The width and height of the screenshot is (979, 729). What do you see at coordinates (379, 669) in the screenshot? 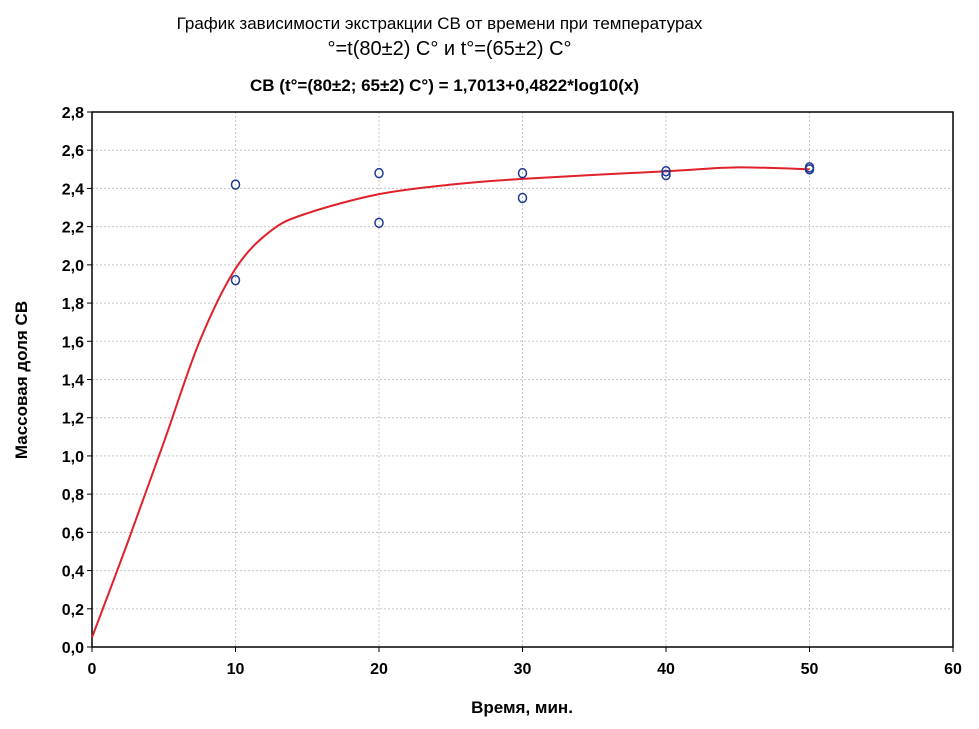
I see `x-tick-label: 20` at bounding box center [379, 669].